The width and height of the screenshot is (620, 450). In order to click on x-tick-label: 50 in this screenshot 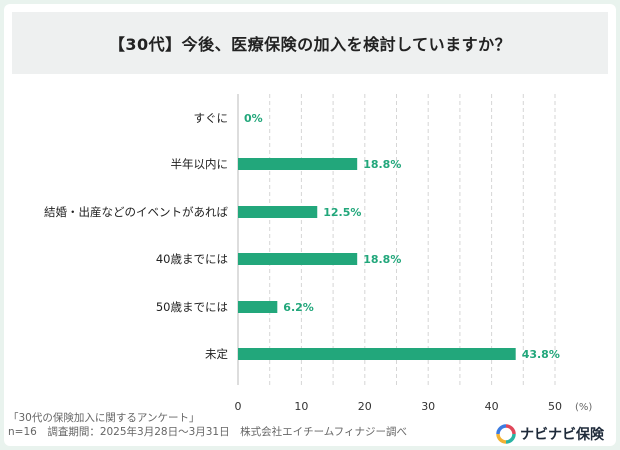, I will do `click(555, 406)`.